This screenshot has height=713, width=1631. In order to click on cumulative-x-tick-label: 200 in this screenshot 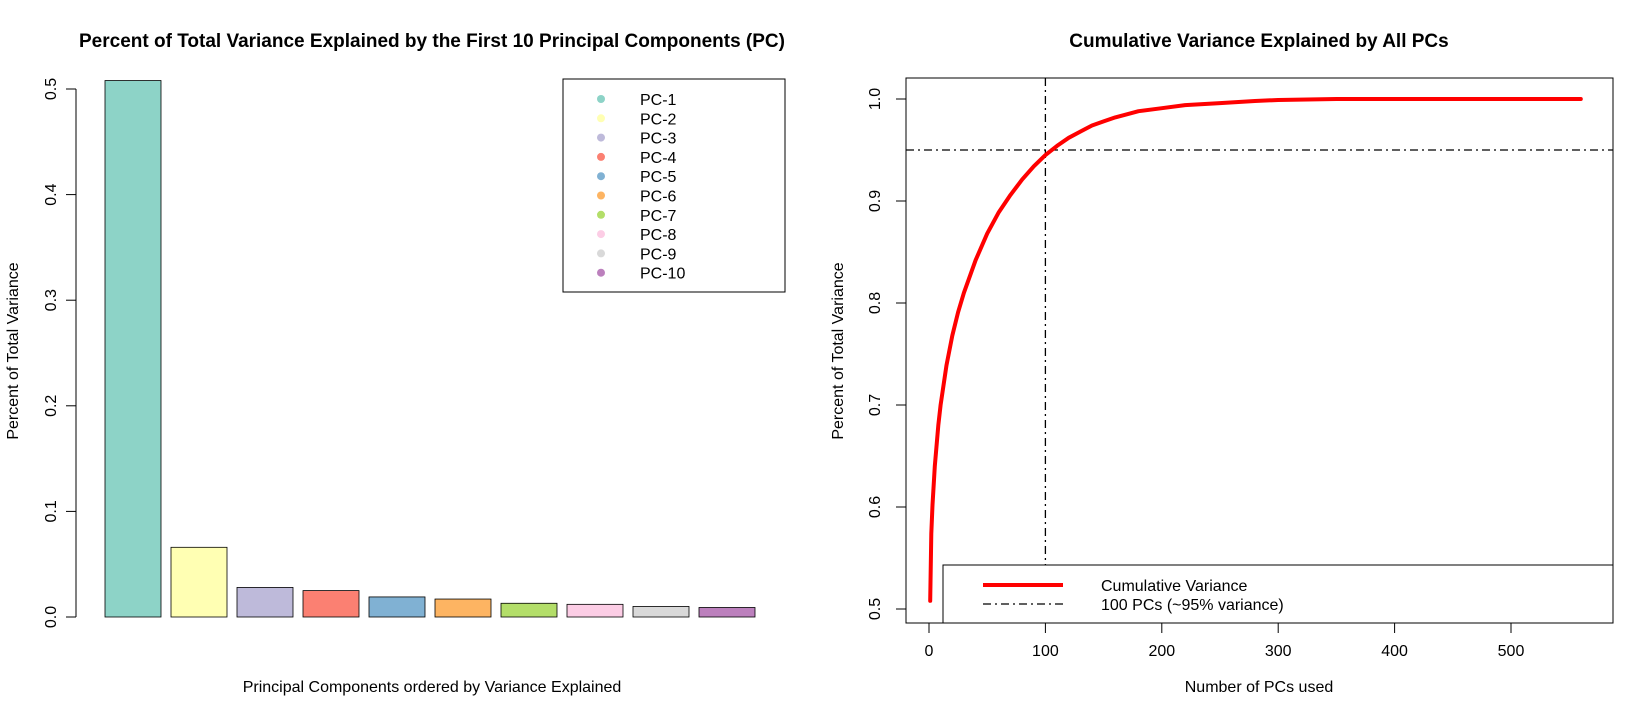, I will do `click(1161, 651)`.